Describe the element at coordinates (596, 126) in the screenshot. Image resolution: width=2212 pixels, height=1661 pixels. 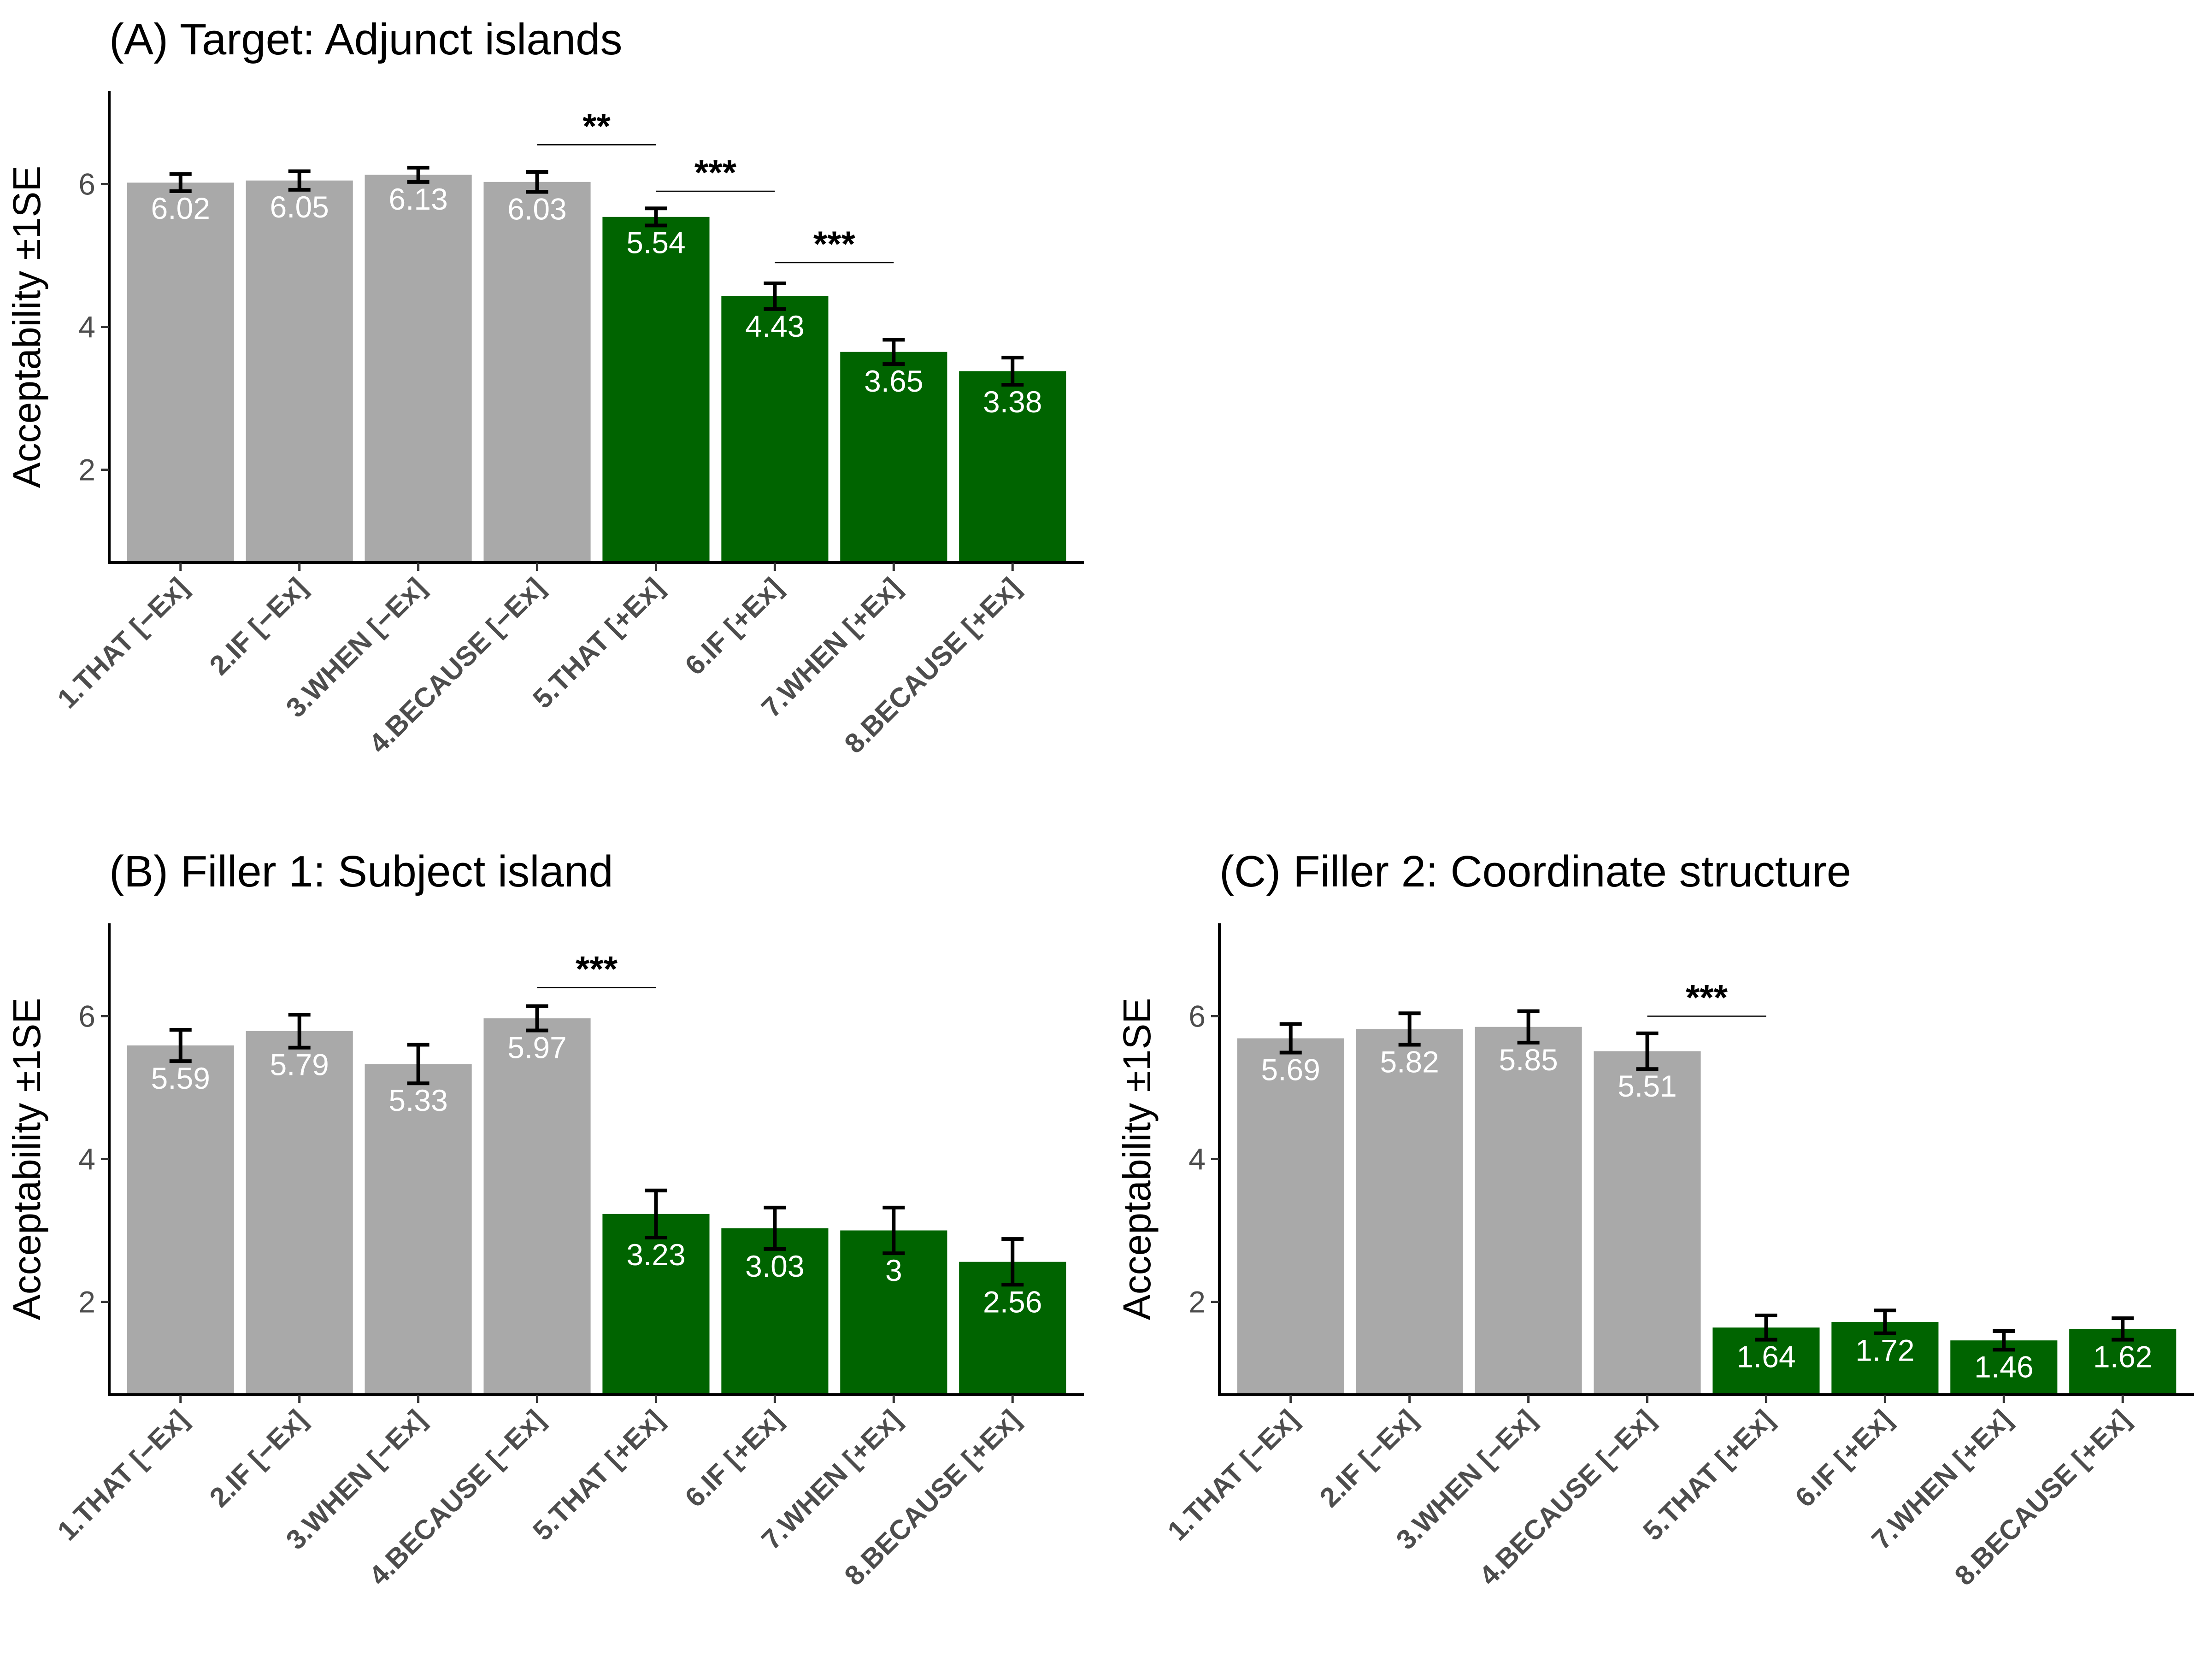
I see `significance-label: **` at that location.